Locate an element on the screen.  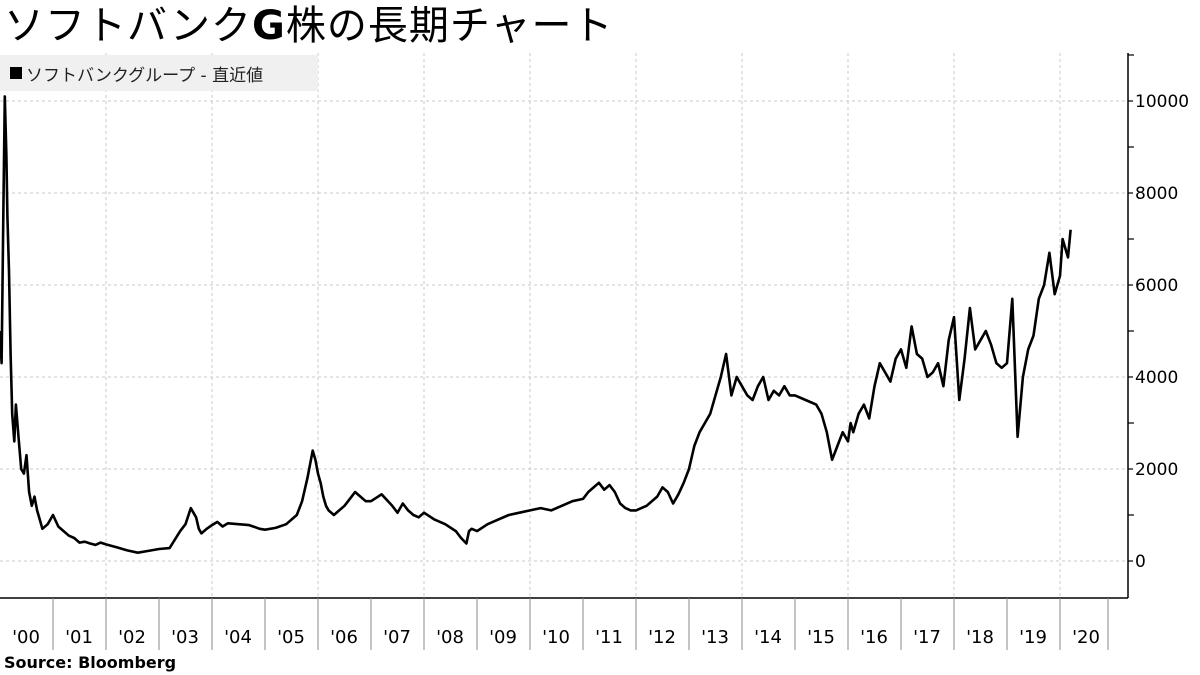
x-tick-label: '03 is located at coordinates (185, 637).